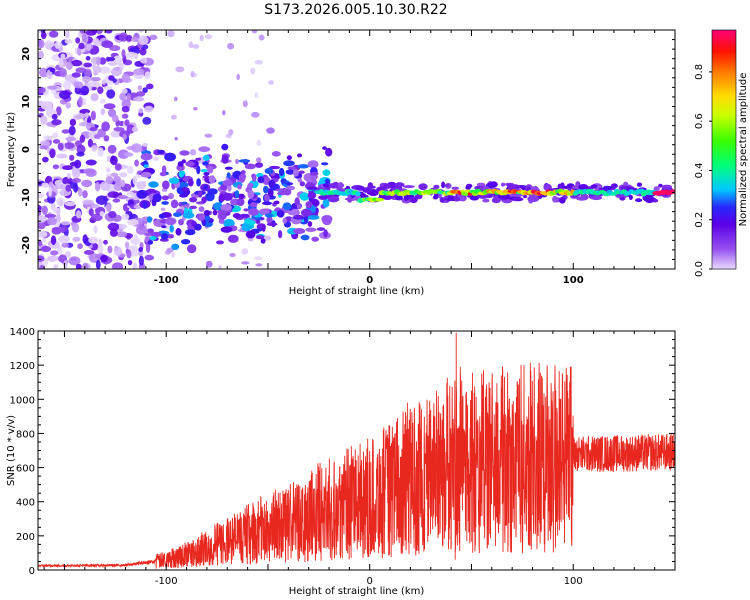 This screenshot has height=600, width=750. I want to click on colorbar-frame, so click(724, 149).